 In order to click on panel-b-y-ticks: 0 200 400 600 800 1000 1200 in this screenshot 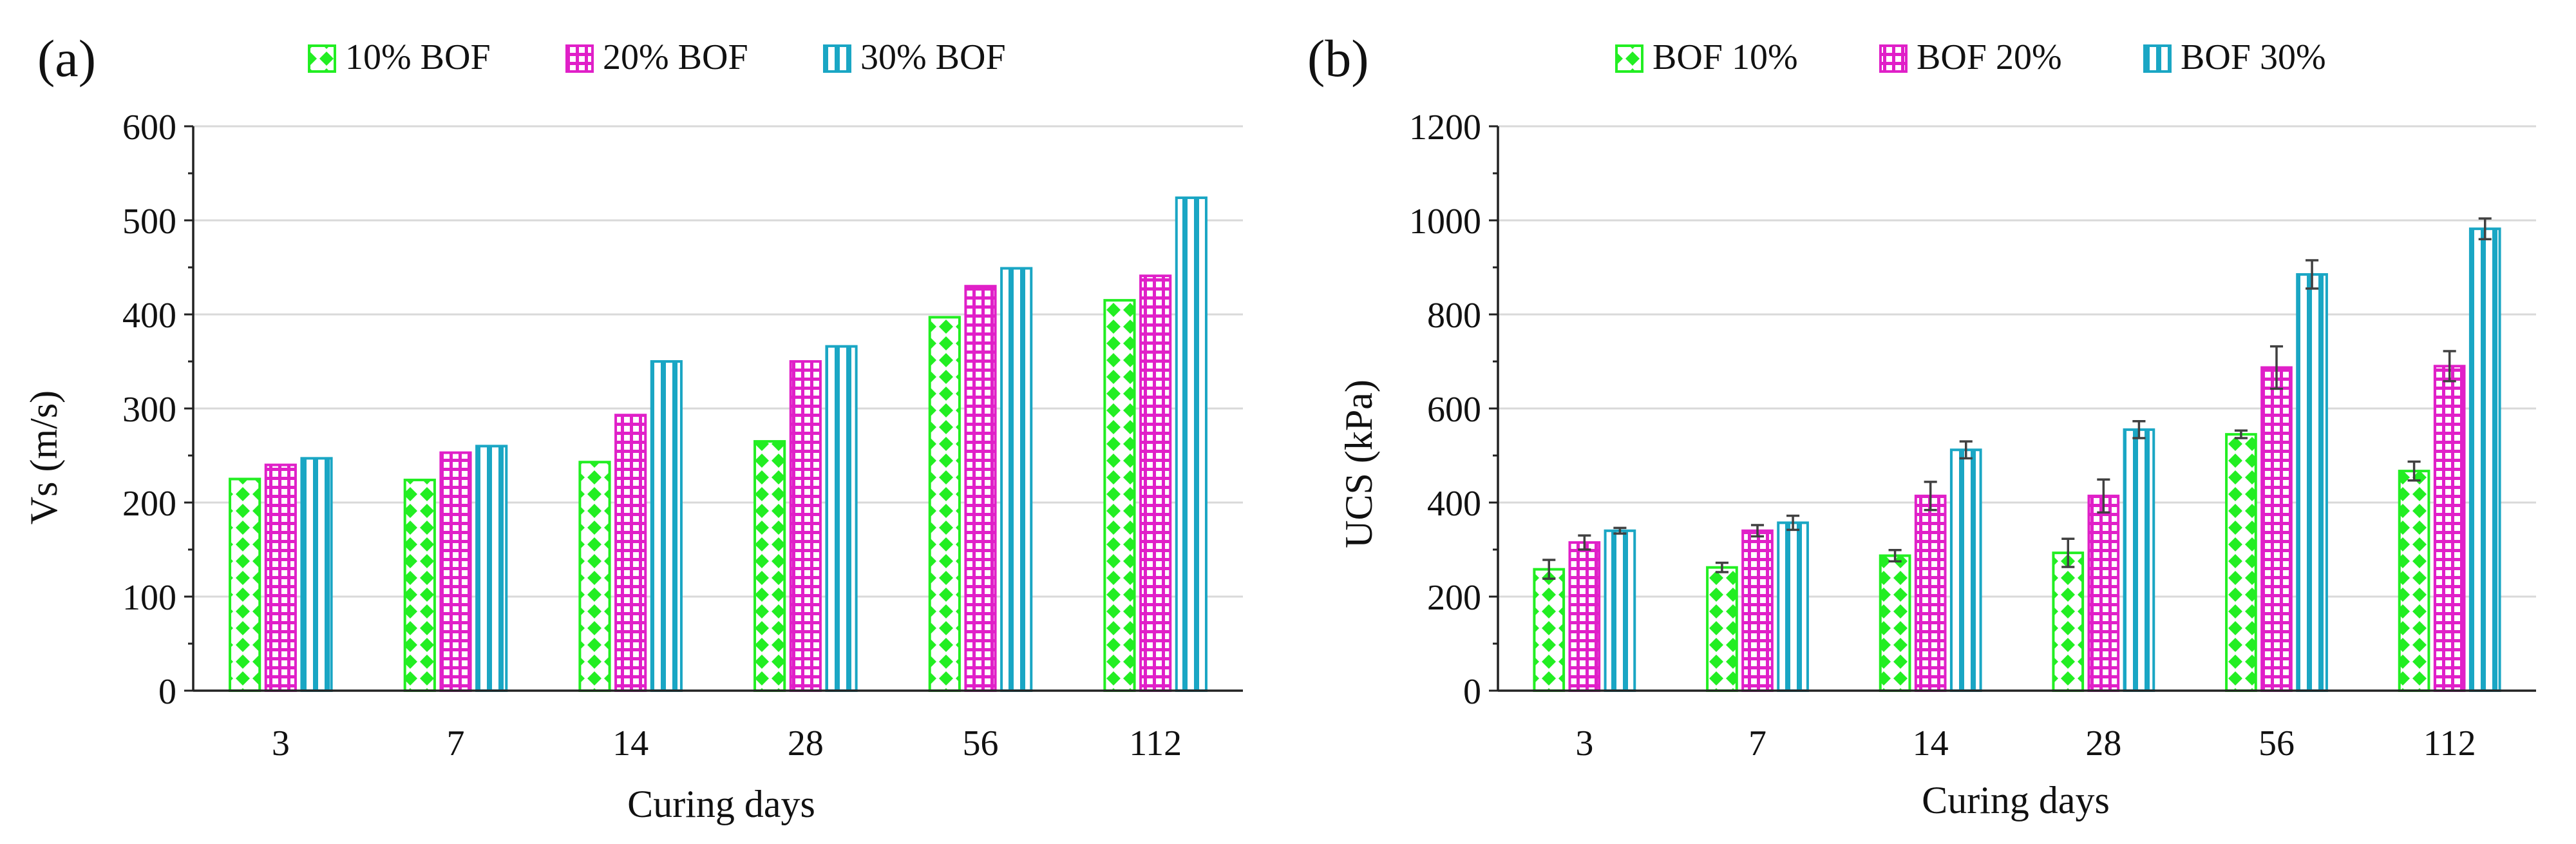, I will do `click(1445, 410)`.